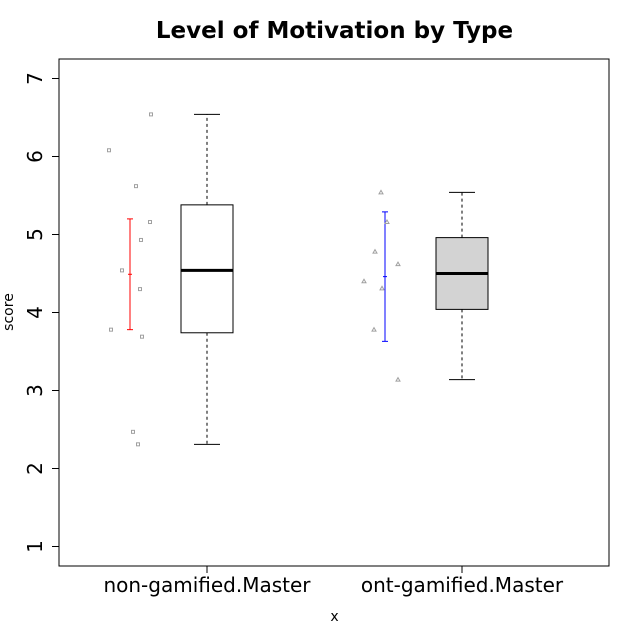  Describe the element at coordinates (35, 234) in the screenshot. I see `y-tick-label: 5` at that location.